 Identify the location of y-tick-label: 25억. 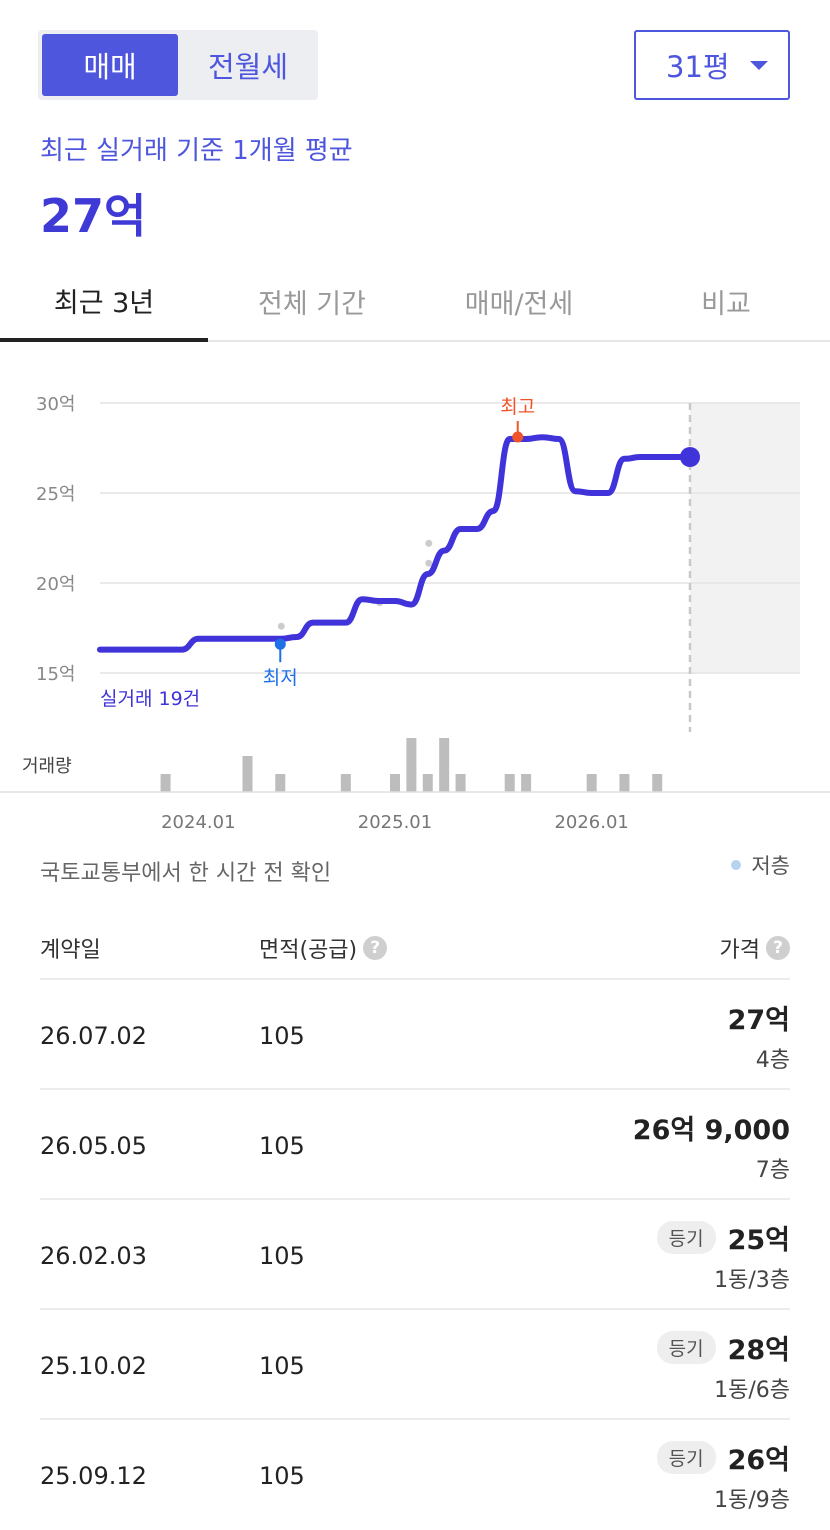
(55, 494).